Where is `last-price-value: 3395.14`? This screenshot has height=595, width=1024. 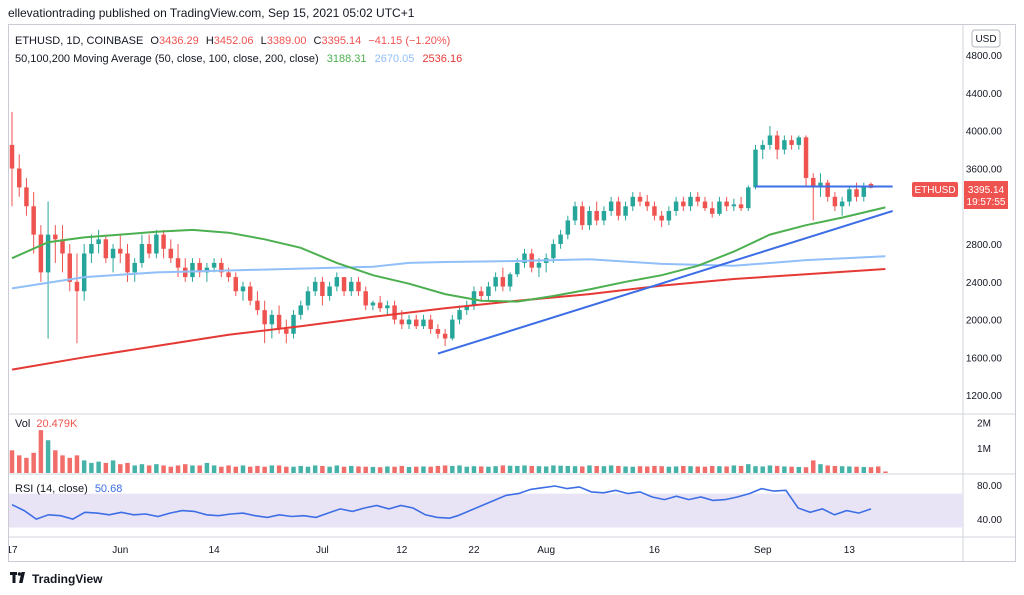
last-price-value: 3395.14 is located at coordinates (986, 190).